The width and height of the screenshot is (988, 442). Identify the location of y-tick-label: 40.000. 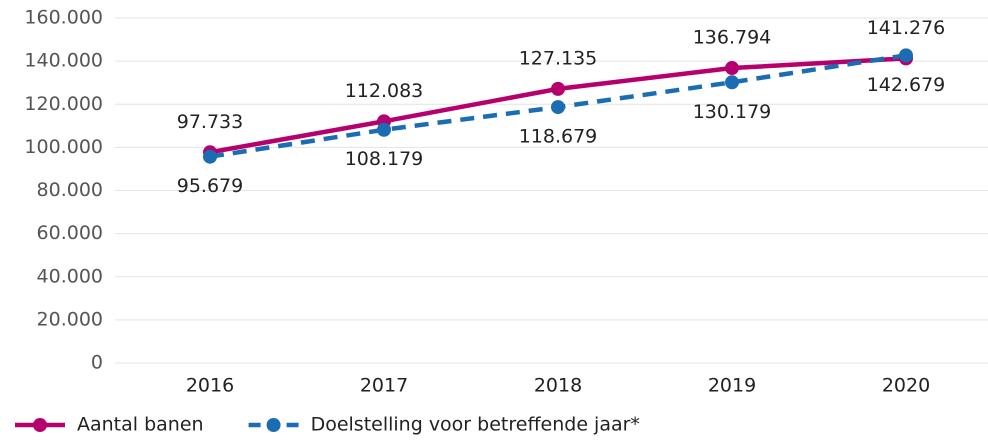
(70, 276).